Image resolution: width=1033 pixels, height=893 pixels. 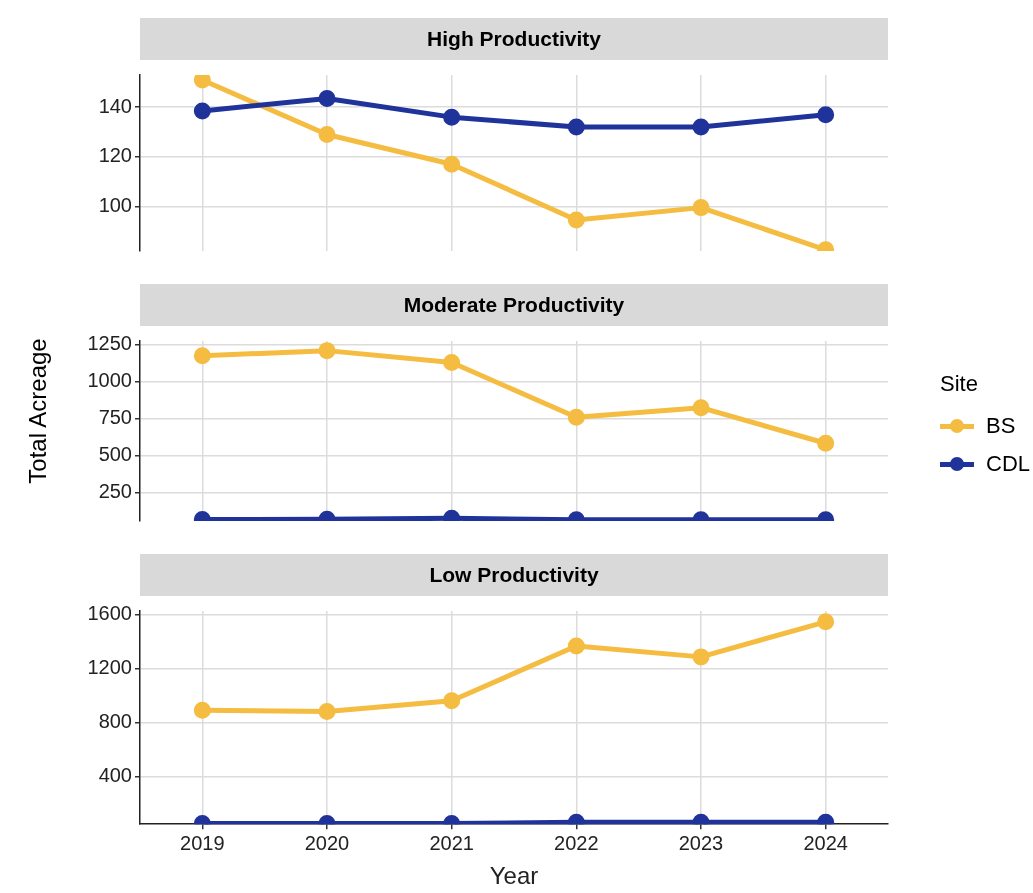 I want to click on y-axis-title: Total Acreage, so click(x=38, y=411).